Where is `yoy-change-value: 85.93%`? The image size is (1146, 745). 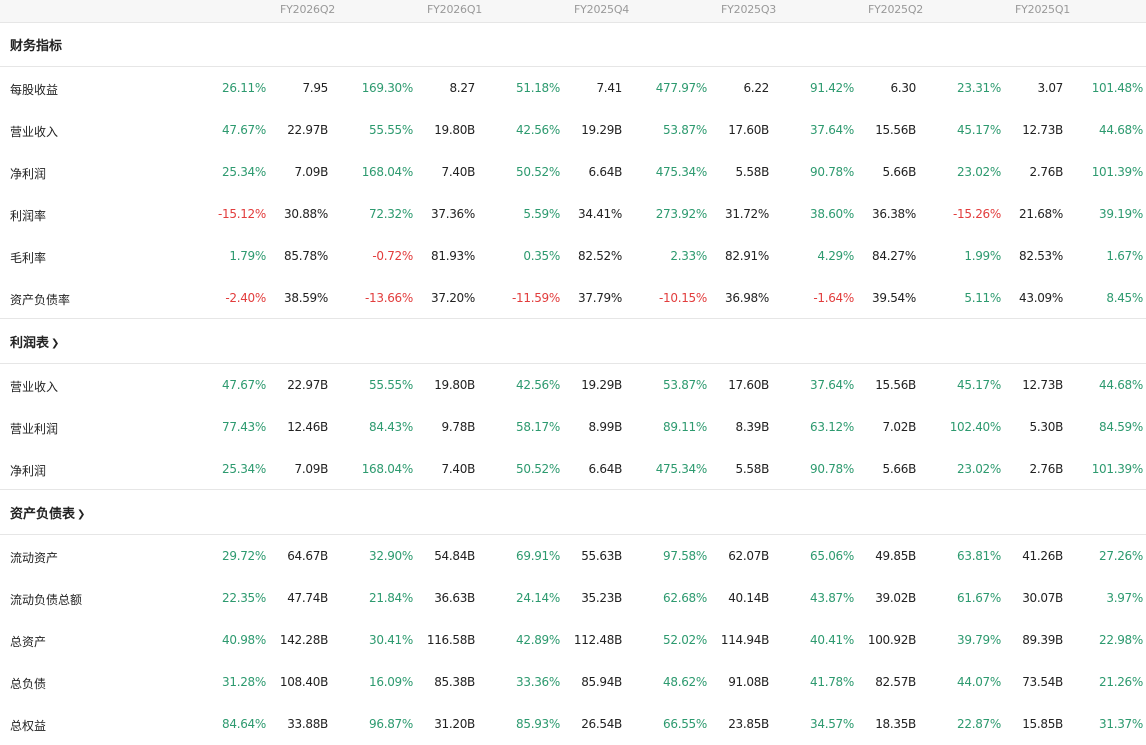
yoy-change-value: 85.93% is located at coordinates (538, 724).